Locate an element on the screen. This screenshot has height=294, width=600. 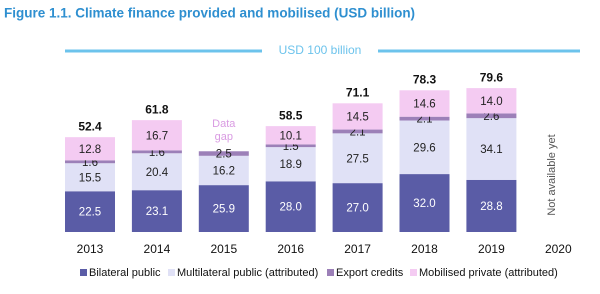
value-label: 23.1 is located at coordinates (157, 212).